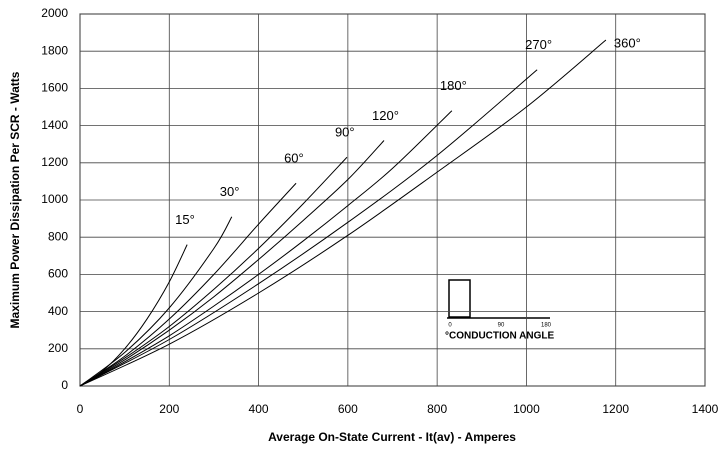 This screenshot has width=720, height=450. What do you see at coordinates (450, 326) in the screenshot?
I see `inset-tick: 0` at bounding box center [450, 326].